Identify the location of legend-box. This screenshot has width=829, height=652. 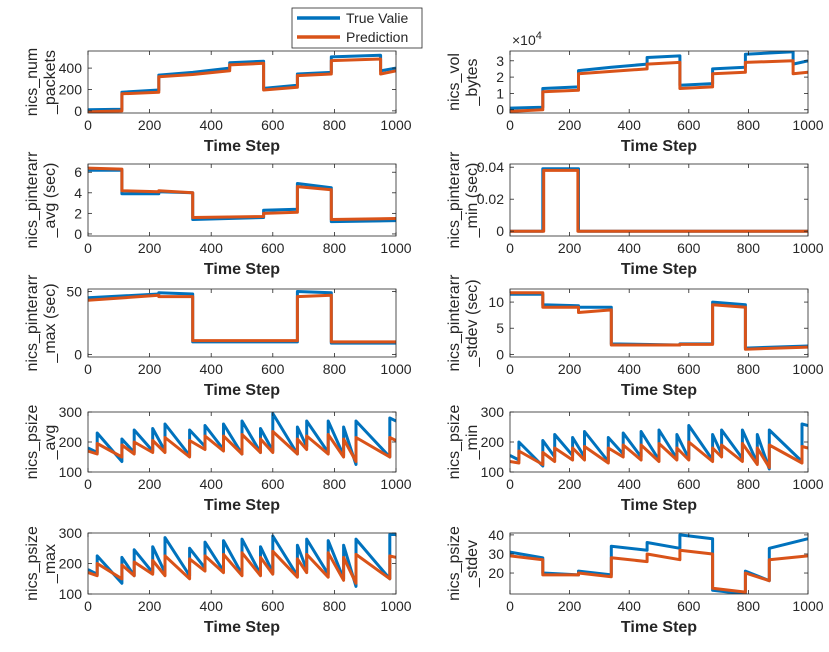
(357, 28).